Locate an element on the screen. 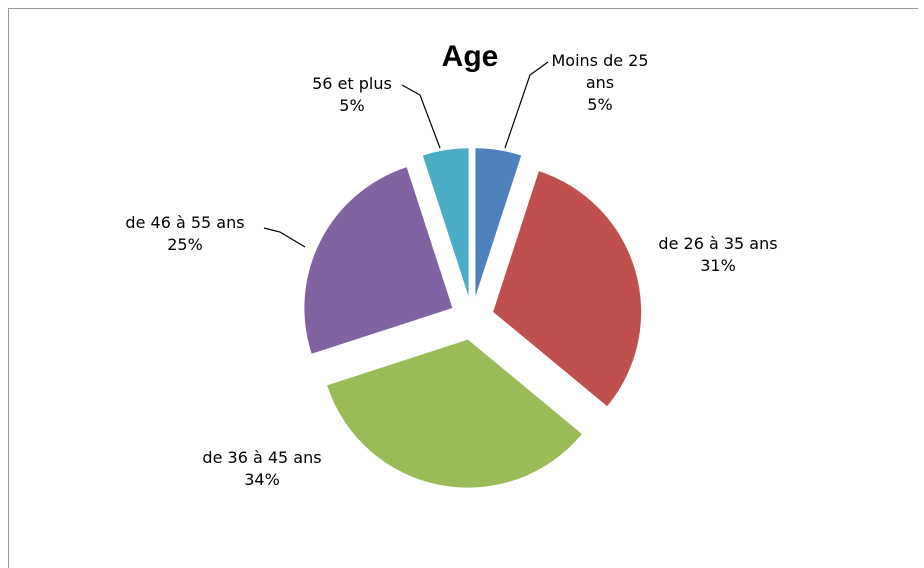 This screenshot has width=924, height=568. value-label: 25% is located at coordinates (185, 244).